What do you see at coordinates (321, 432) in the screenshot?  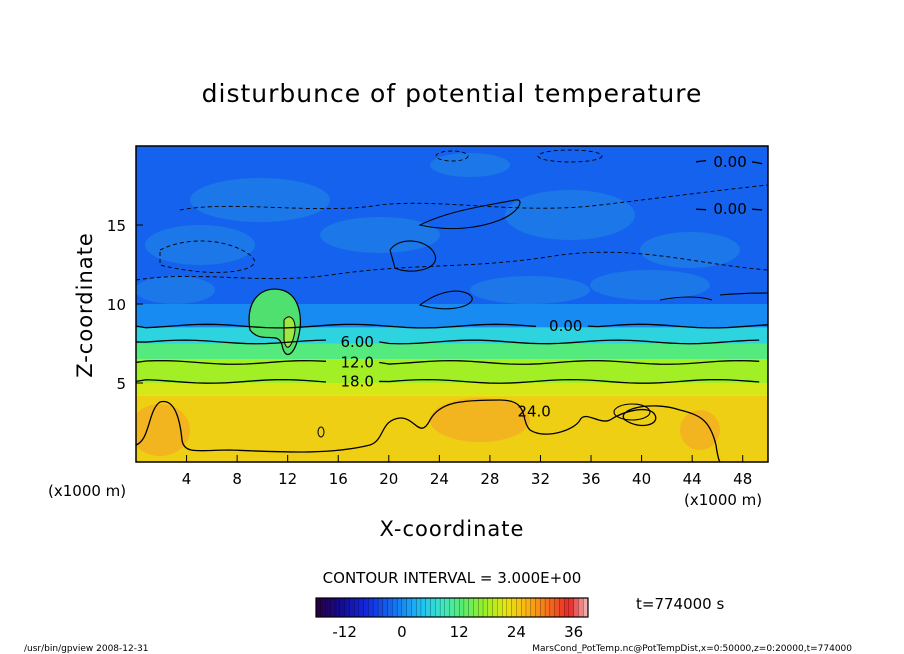 I see `contour-small-loop` at bounding box center [321, 432].